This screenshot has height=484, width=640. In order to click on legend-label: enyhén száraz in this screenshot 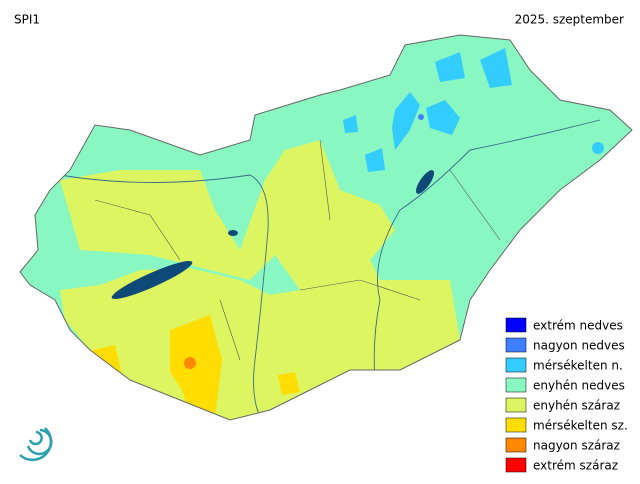, I will do `click(576, 406)`.